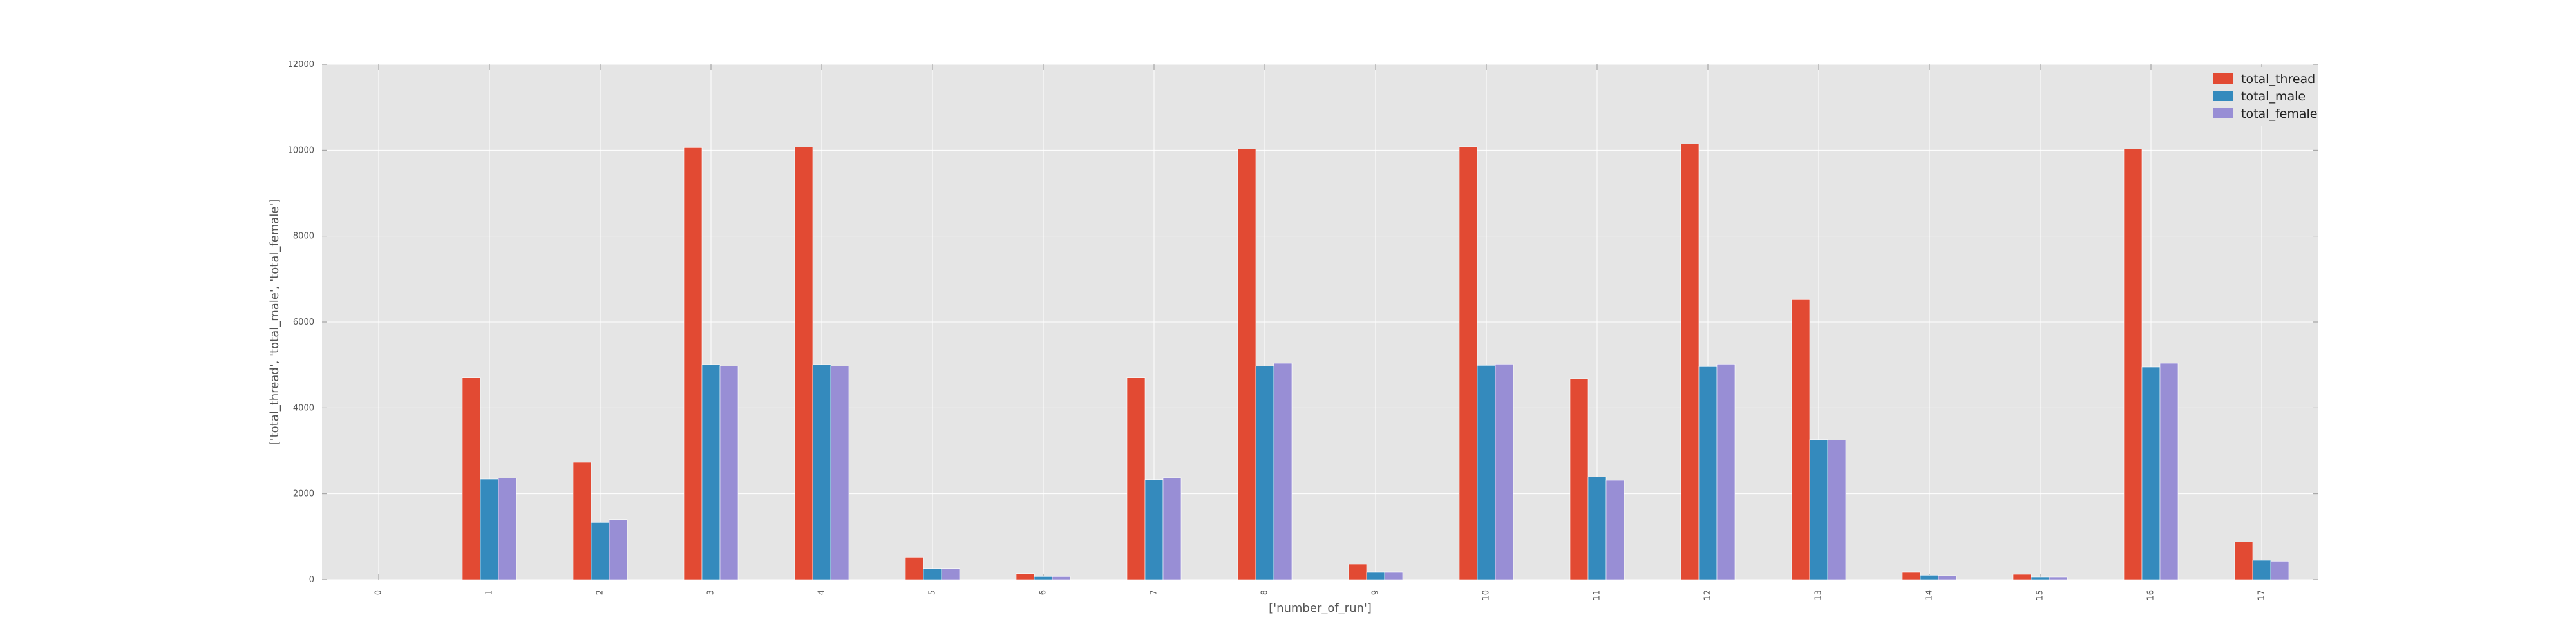 The height and width of the screenshot is (644, 2576). What do you see at coordinates (379, 592) in the screenshot?
I see `x-tick-label: 0` at bounding box center [379, 592].